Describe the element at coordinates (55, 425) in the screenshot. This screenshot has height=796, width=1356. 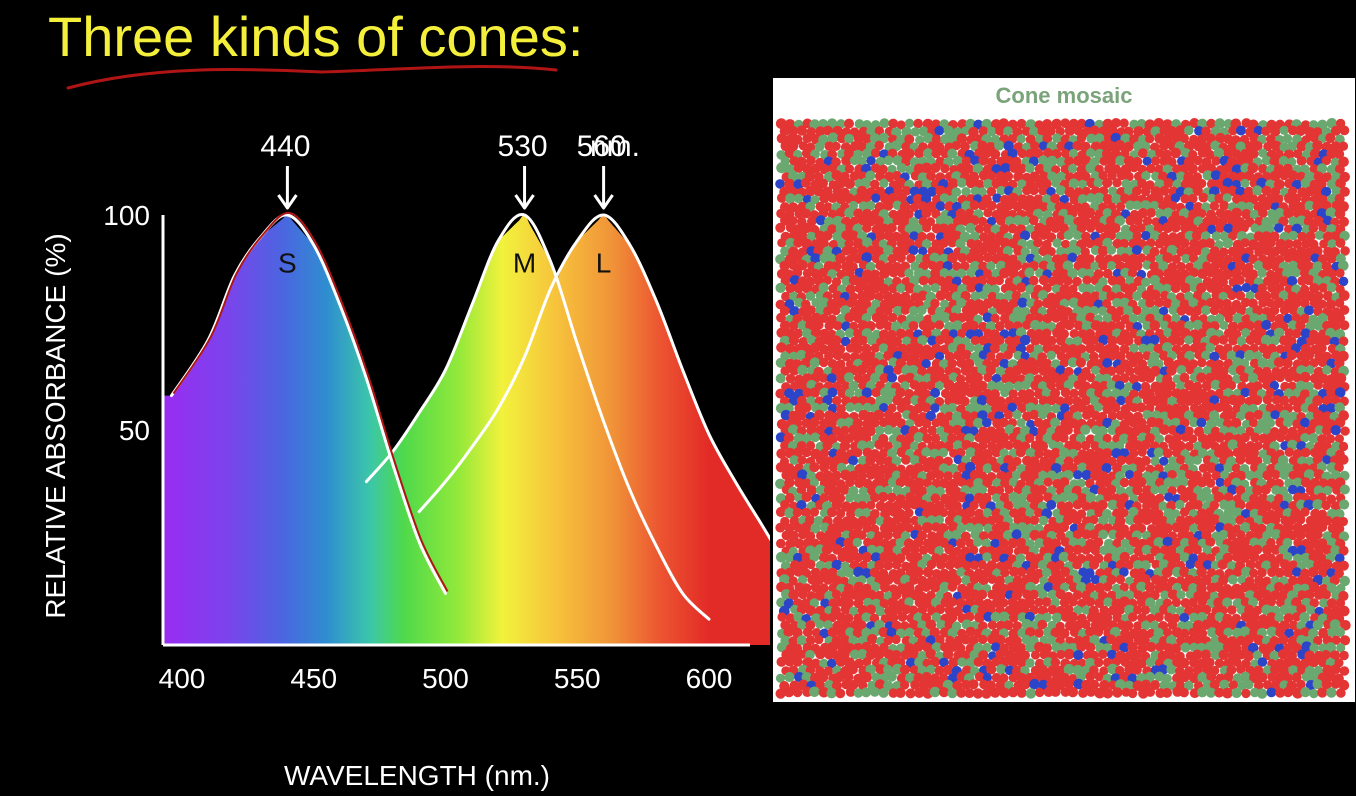
I see `y-axis-label: RELATIVE ABSORBANCE (%)` at that location.